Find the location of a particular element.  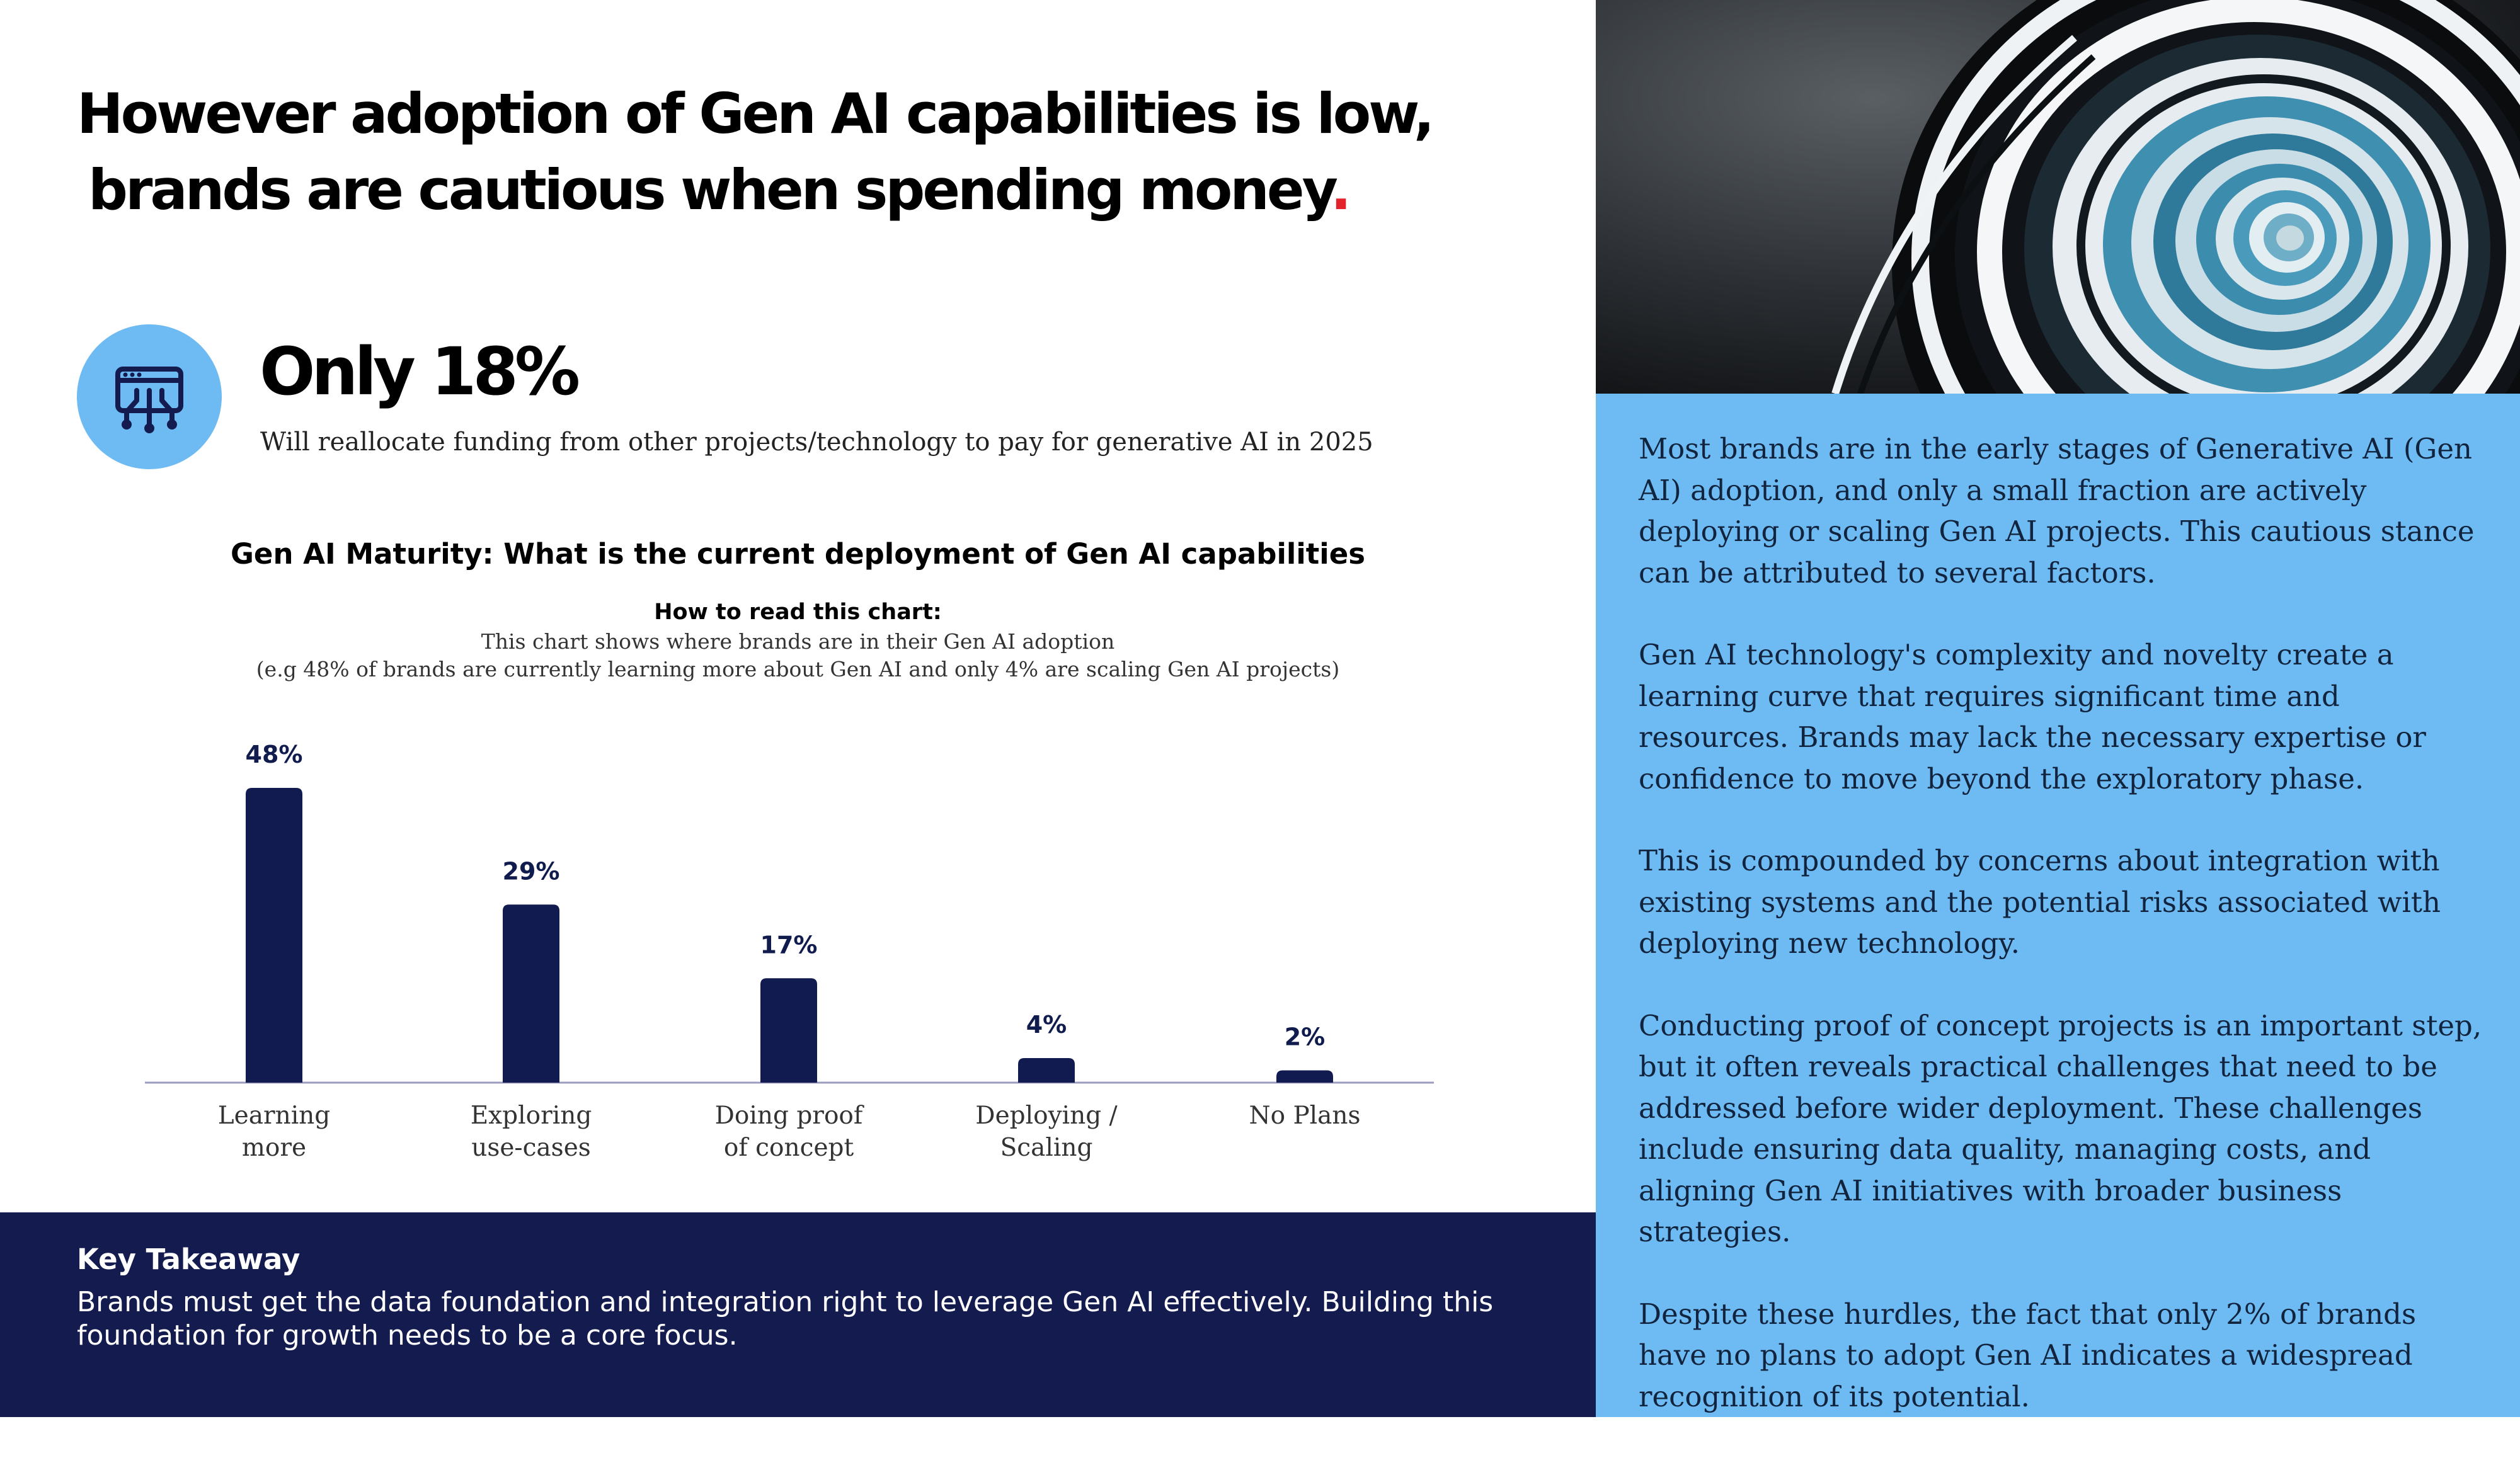

x-tick-label: No Plans is located at coordinates (1304, 1116).